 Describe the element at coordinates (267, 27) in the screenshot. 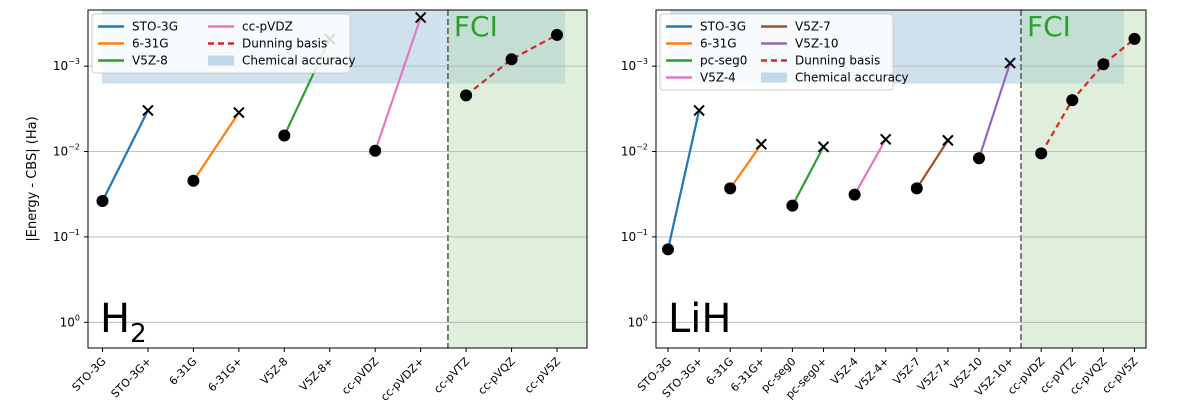

I see `legend-label: cc-pVDZ` at that location.